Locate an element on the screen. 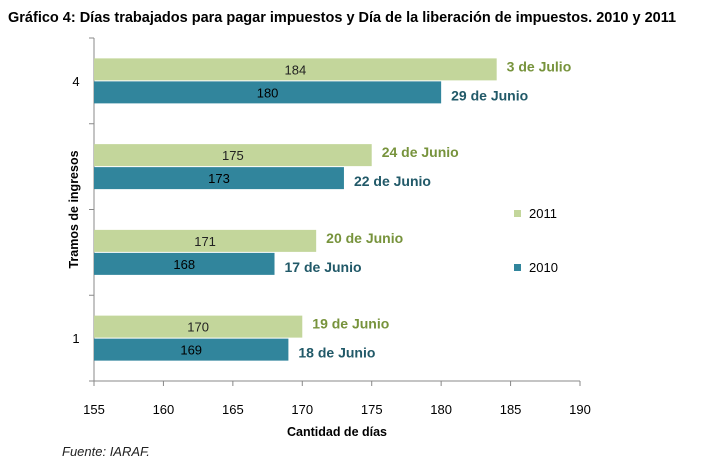 The height and width of the screenshot is (469, 727). legend-item-2011: 2011 is located at coordinates (536, 213).